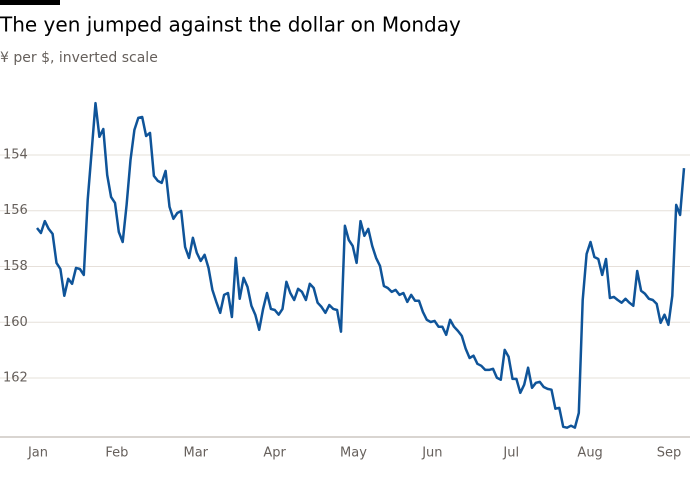  Describe the element at coordinates (15, 322) in the screenshot. I see `y-tick-label: 160` at that location.